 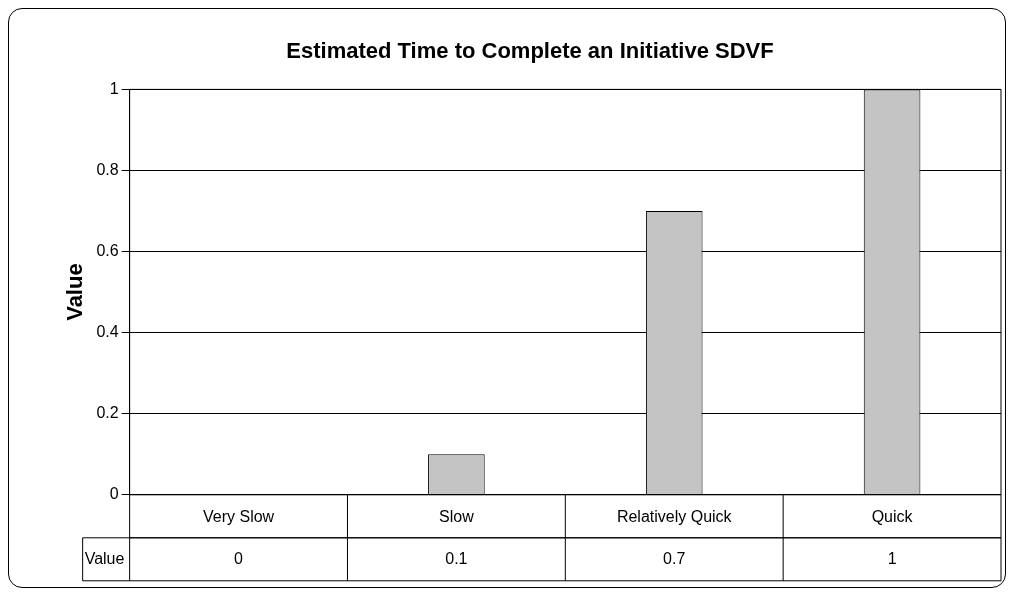 What do you see at coordinates (75, 292) in the screenshot?
I see `y-axis-title: Value` at bounding box center [75, 292].